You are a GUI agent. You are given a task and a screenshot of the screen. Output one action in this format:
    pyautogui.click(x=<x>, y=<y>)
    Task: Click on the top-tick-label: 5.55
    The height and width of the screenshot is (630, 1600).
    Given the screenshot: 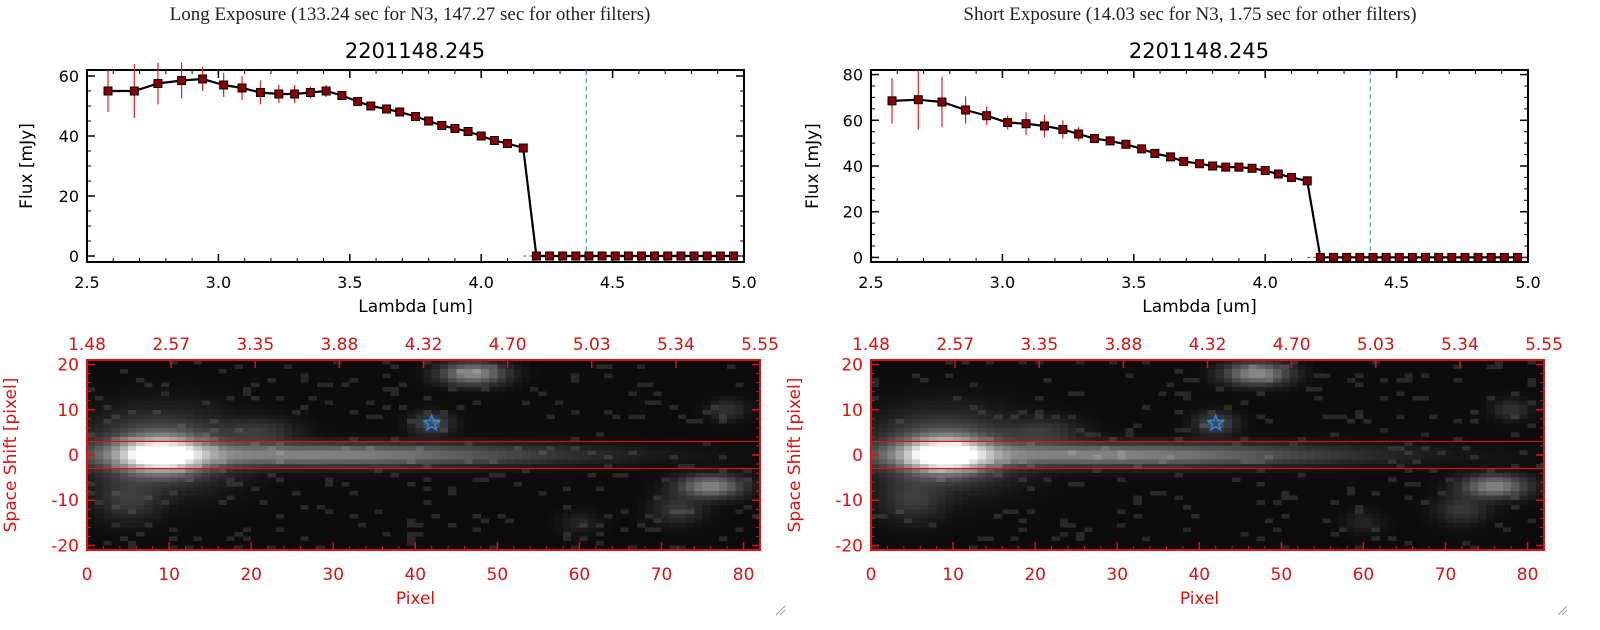 What is the action you would take?
    pyautogui.click(x=760, y=345)
    